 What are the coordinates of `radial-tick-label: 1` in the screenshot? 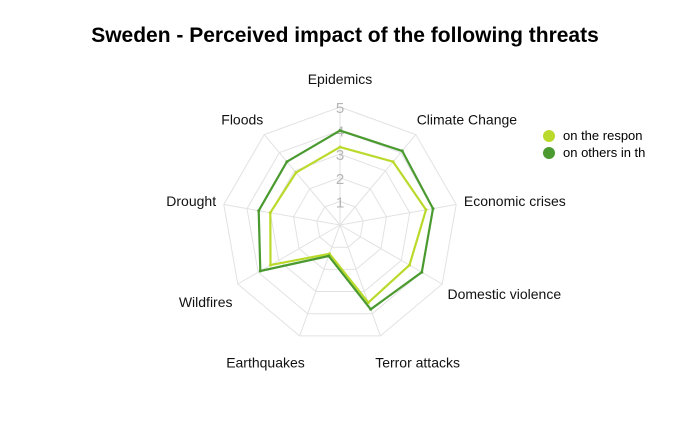 It's located at (340, 202).